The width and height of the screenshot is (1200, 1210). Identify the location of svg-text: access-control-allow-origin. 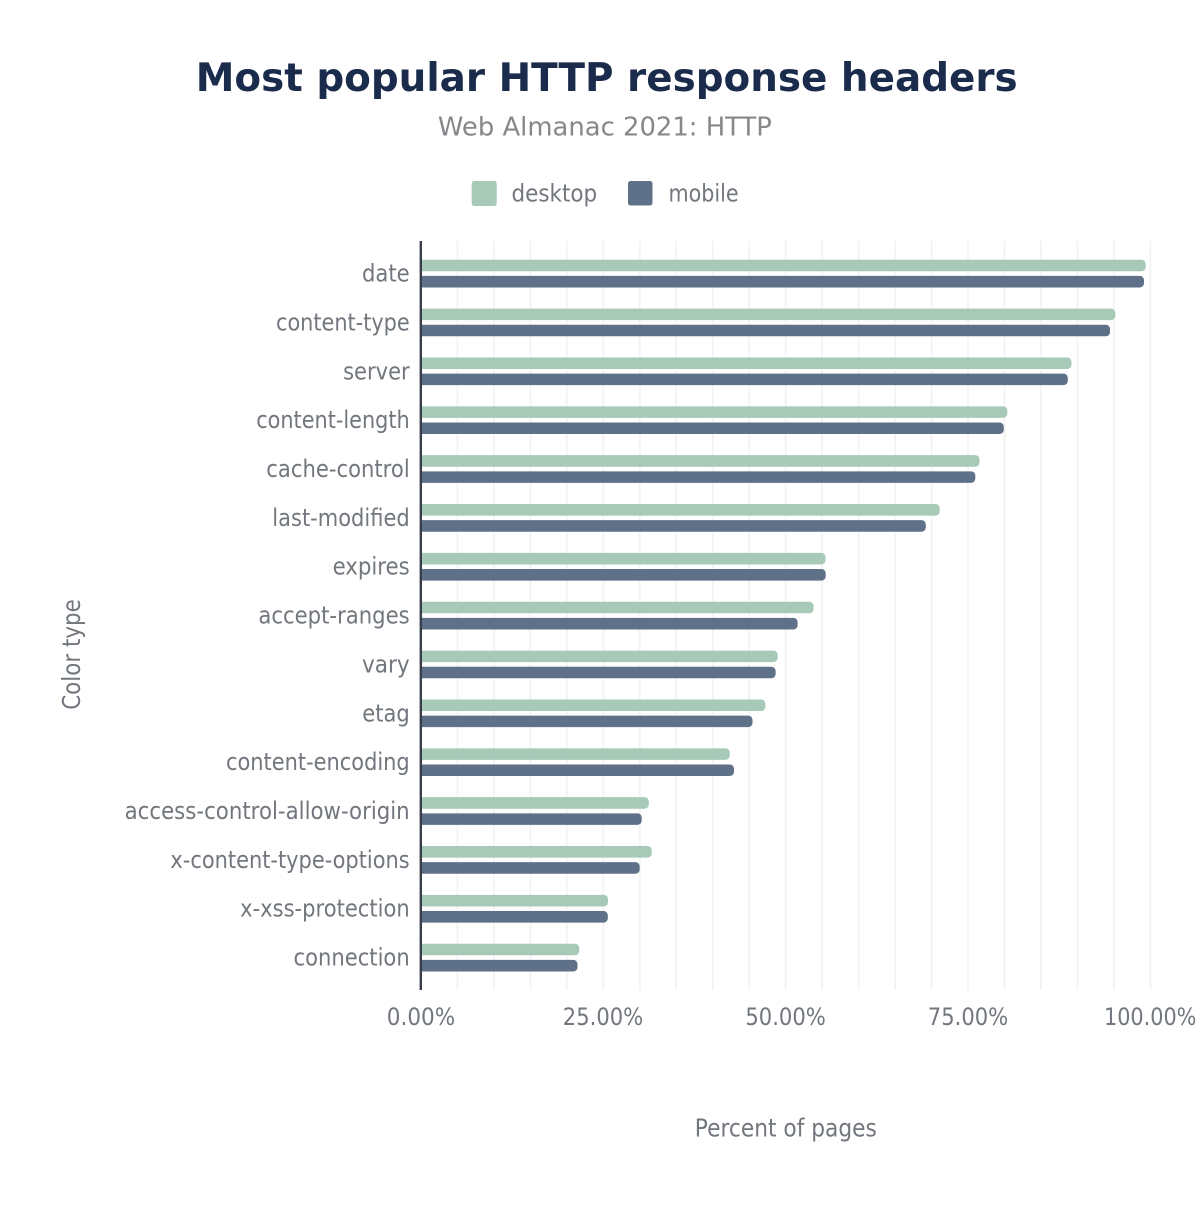
(267, 811).